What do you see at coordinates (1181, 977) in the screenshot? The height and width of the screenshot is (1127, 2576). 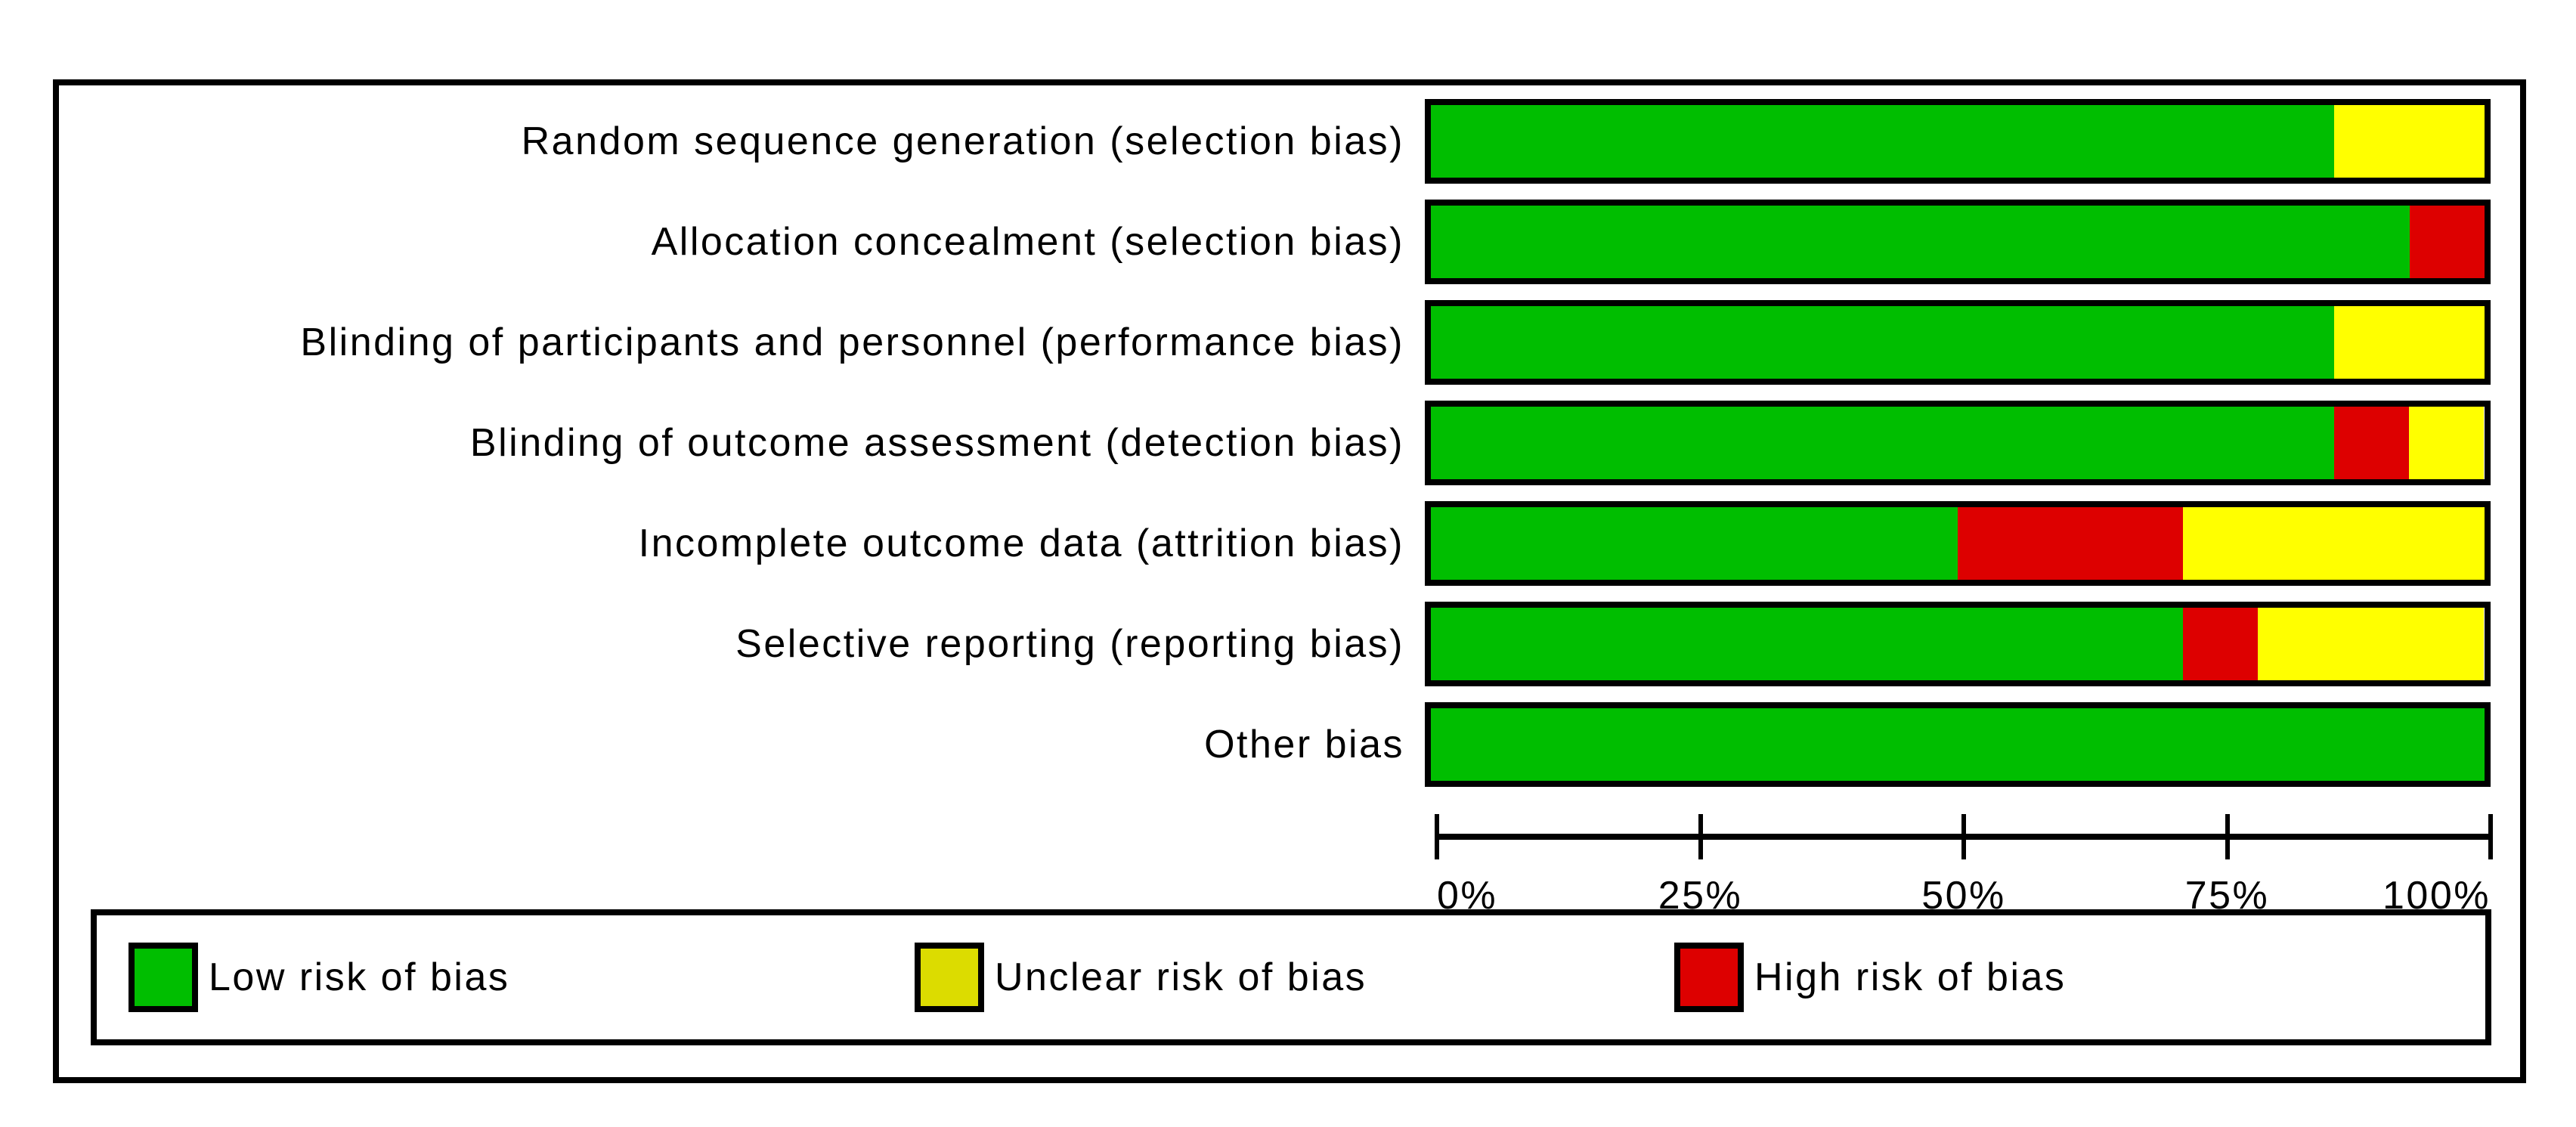 I see `legend-item-label: Unclear risk of bias` at bounding box center [1181, 977].